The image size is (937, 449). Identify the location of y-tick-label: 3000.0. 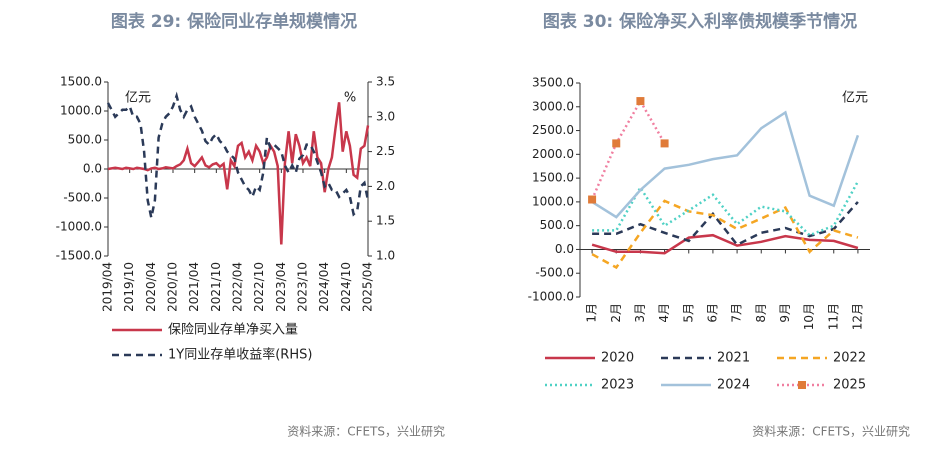
(553, 106).